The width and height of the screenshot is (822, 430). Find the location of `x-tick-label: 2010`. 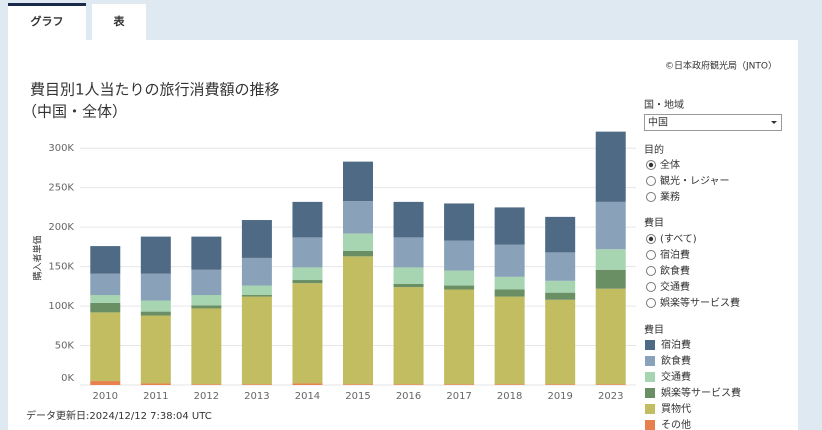

x-tick-label: 2010 is located at coordinates (105, 396).